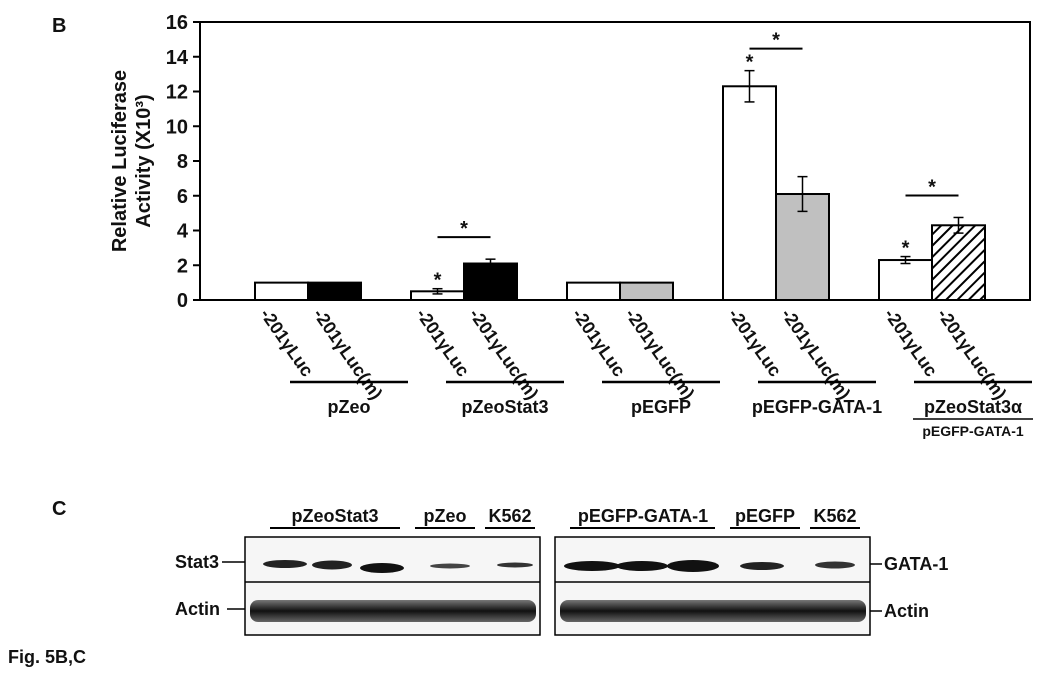 The width and height of the screenshot is (1050, 686). What do you see at coordinates (197, 562) in the screenshot?
I see `blot-row-label: Stat3` at bounding box center [197, 562].